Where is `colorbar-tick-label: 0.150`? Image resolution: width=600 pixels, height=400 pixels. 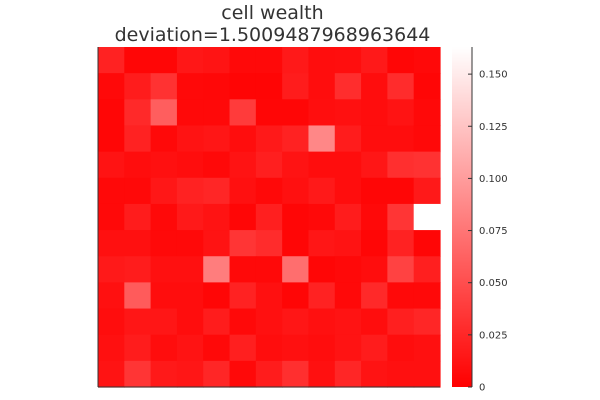 colorbar-tick-label: 0.150 is located at coordinates (493, 75).